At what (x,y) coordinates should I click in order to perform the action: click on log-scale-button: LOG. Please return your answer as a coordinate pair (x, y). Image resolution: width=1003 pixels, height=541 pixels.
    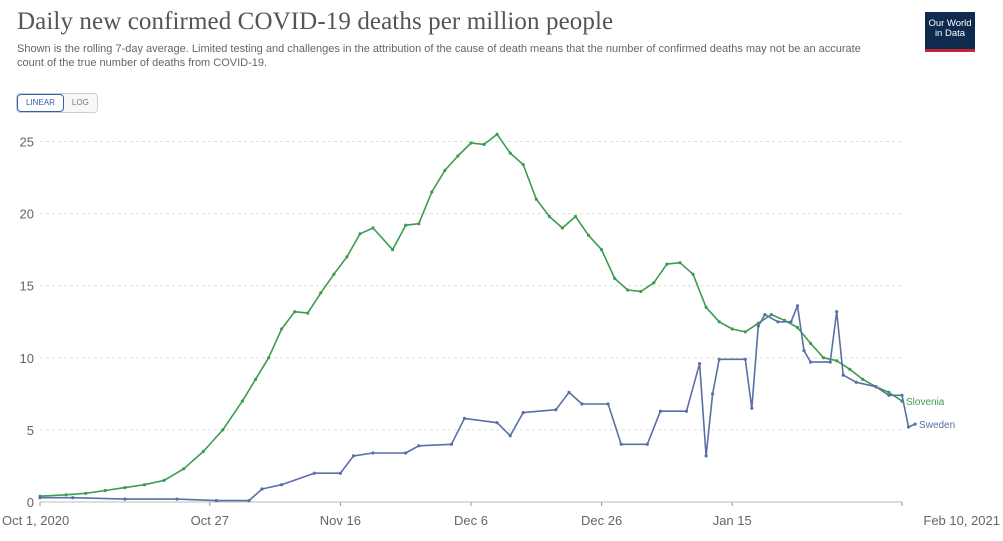
    Looking at the image, I should click on (80, 103).